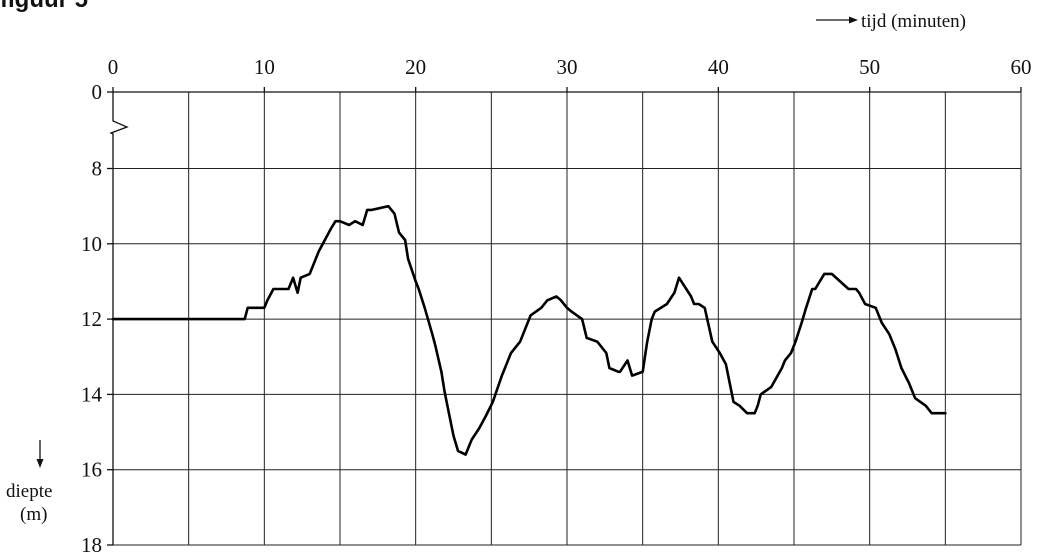 This screenshot has width=1037, height=552. I want to click on x-tick-labels: 0 10 20 30 40 50 60, so click(570, 67).